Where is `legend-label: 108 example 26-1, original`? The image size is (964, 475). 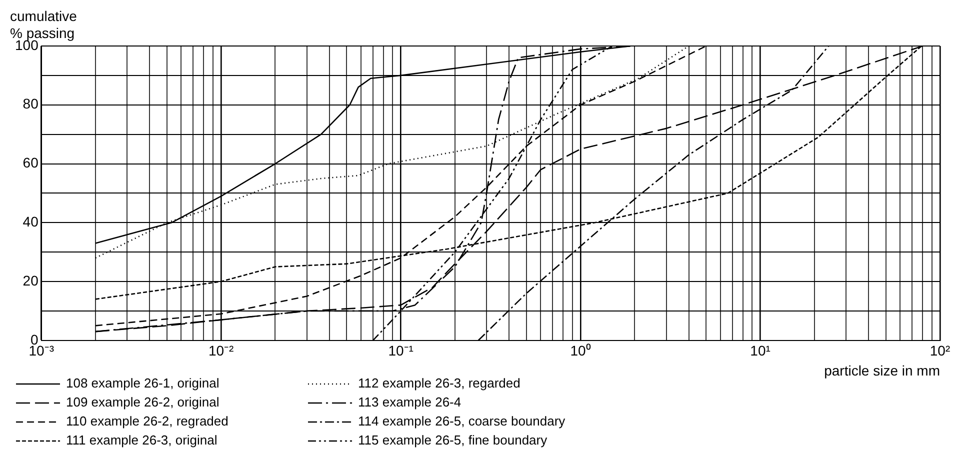 legend-label: 108 example 26-1, original is located at coordinates (143, 383).